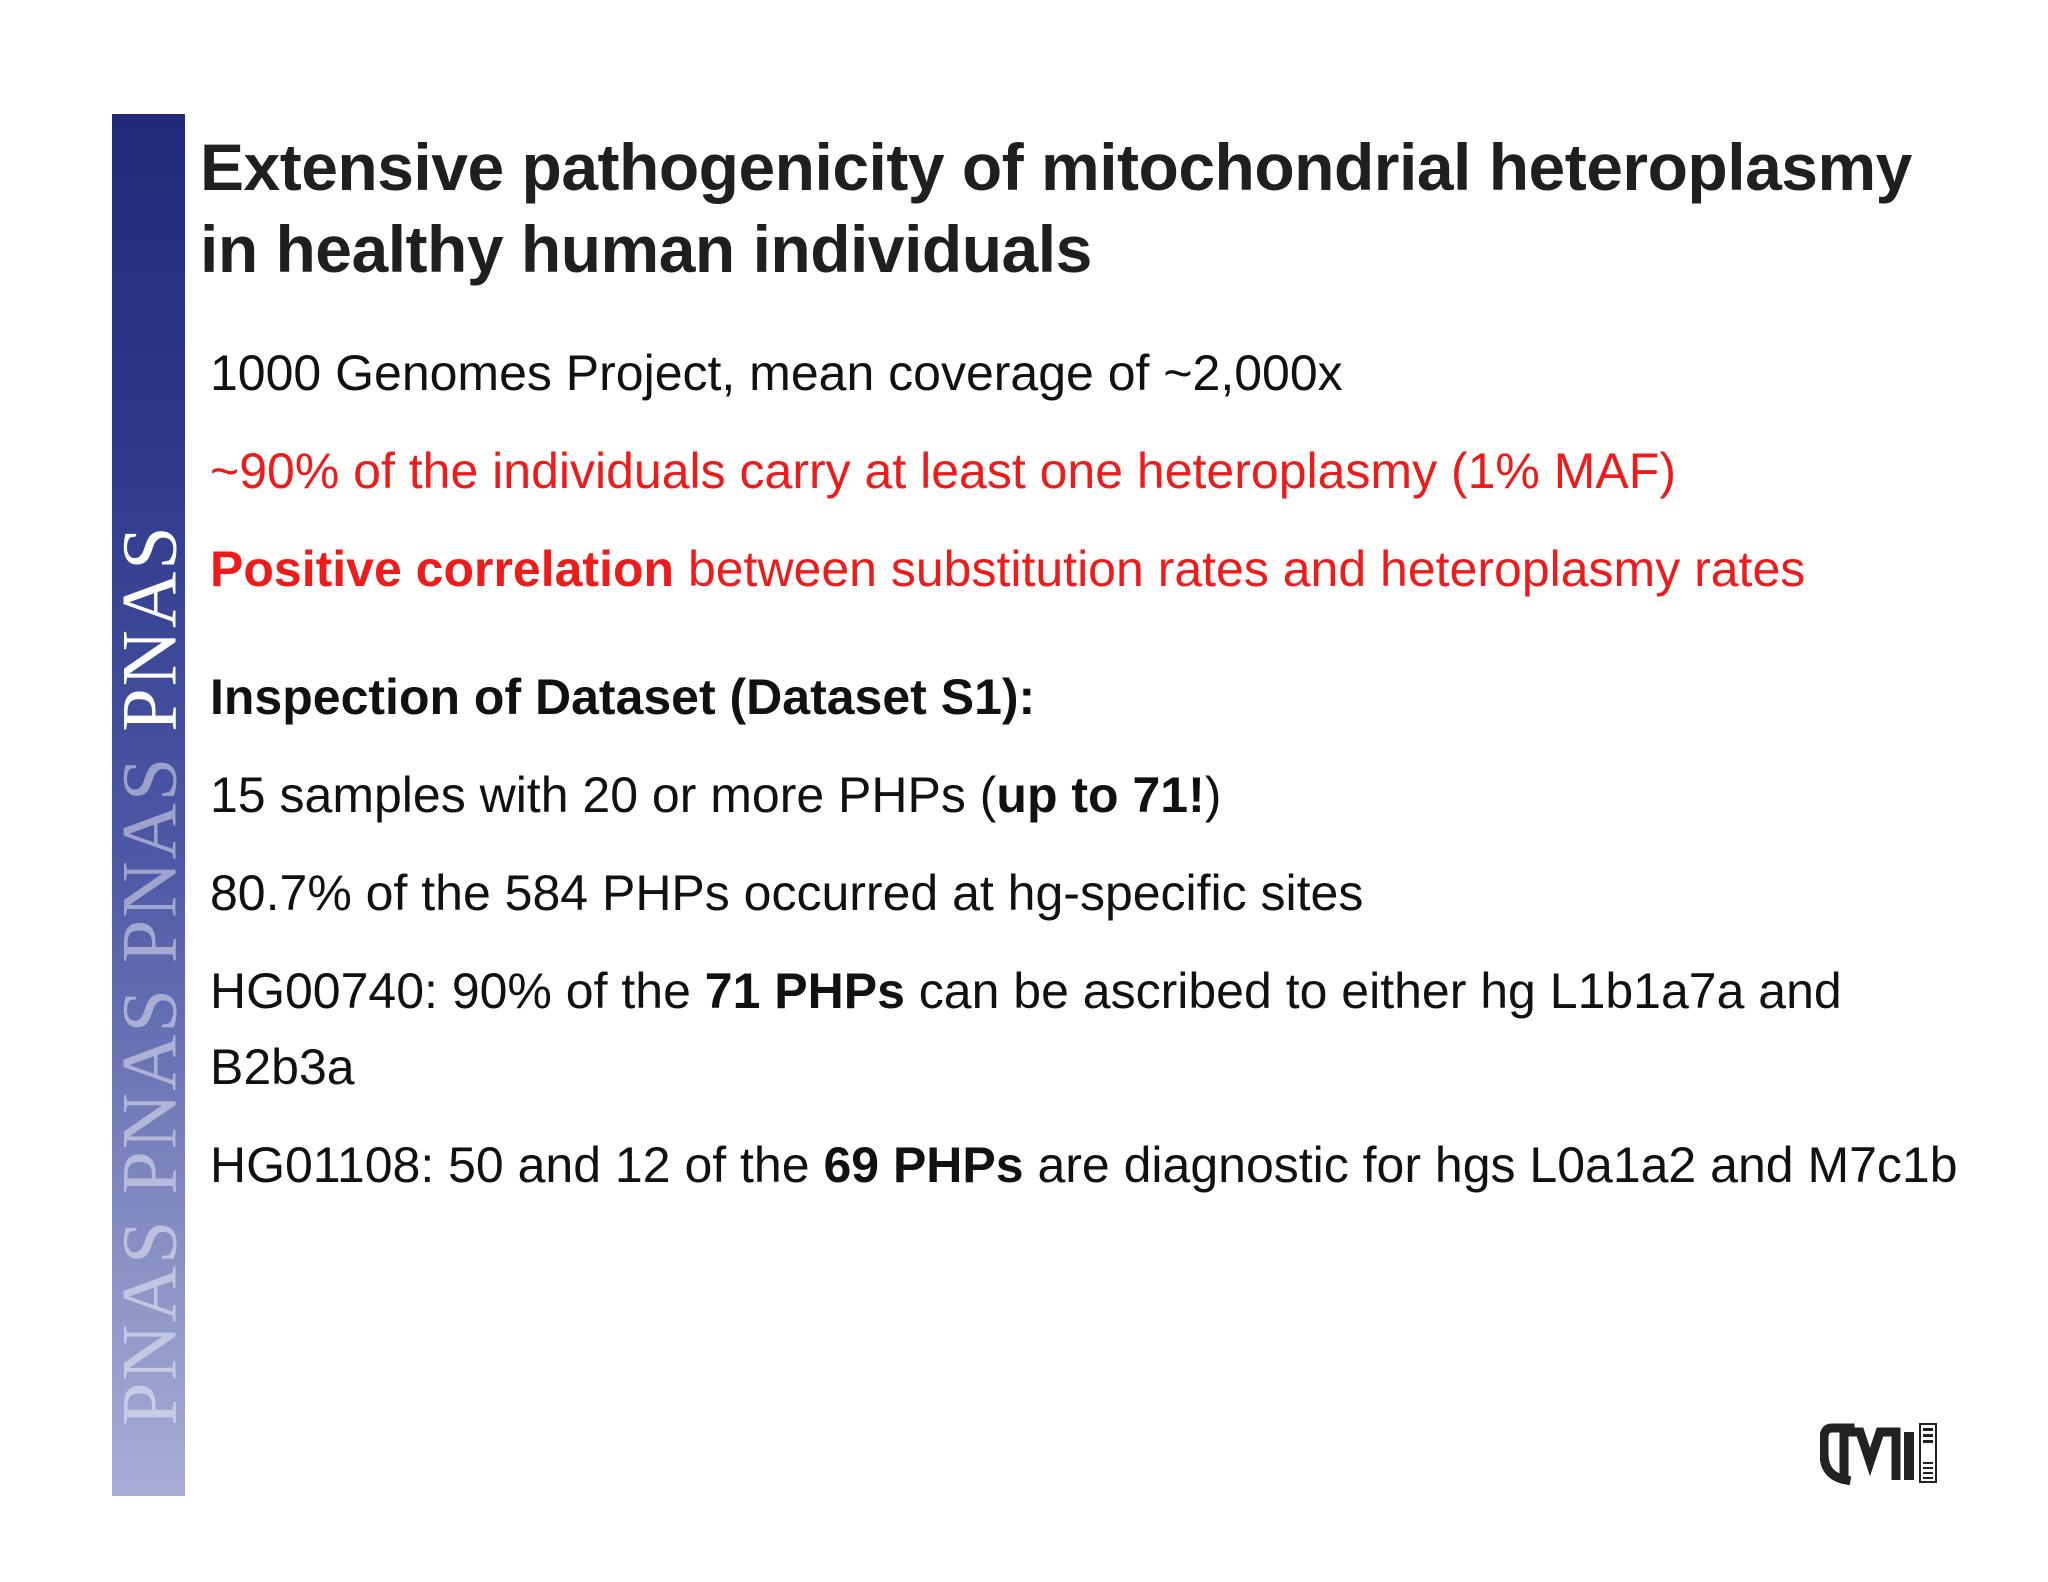  I want to click on gmi-logo, so click(1878, 1454).